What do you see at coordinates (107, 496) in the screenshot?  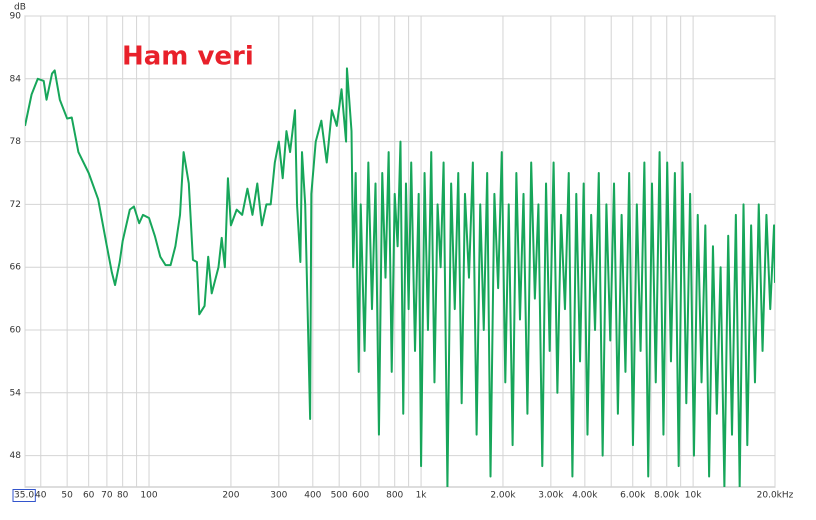 I see `x-tick-label: 70` at bounding box center [107, 496].